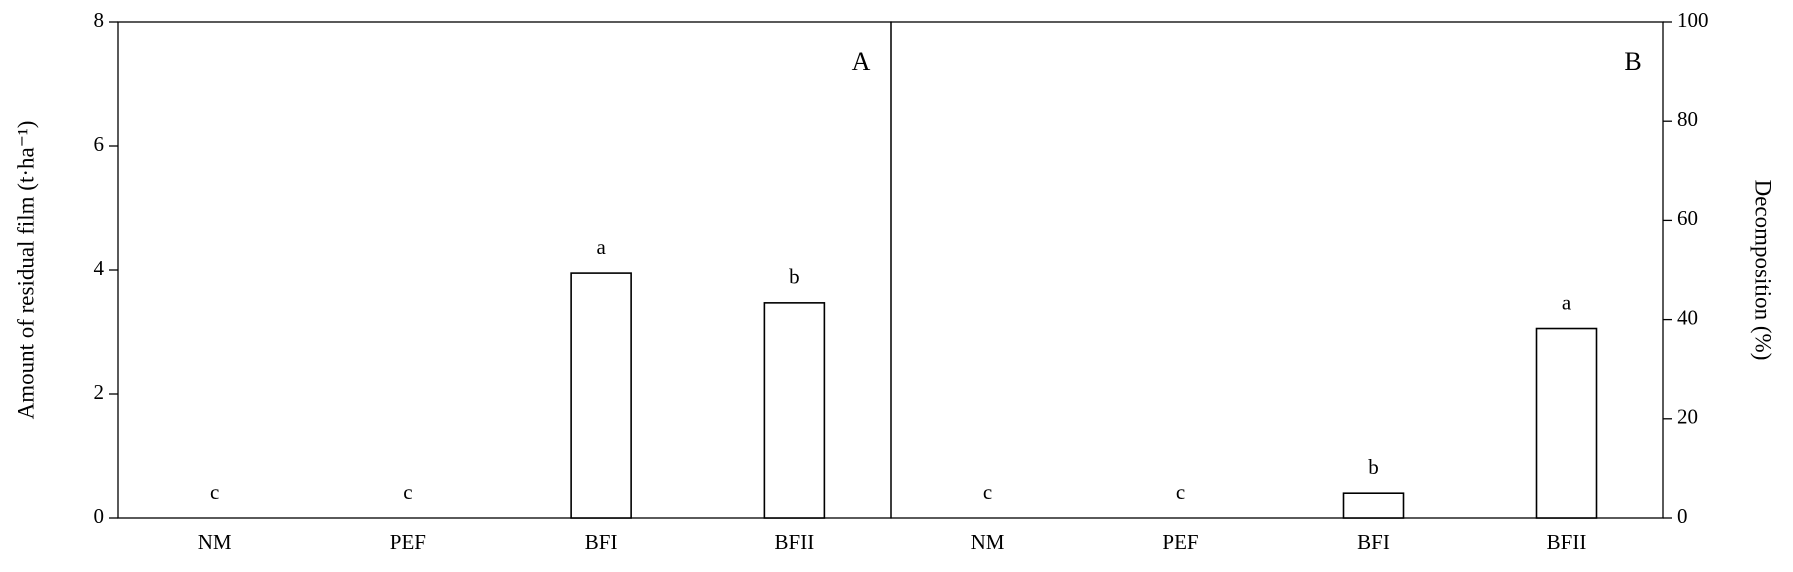 This screenshot has height=572, width=1793. Describe the element at coordinates (1687, 417) in the screenshot. I see `y-tick-label: 20` at that location.